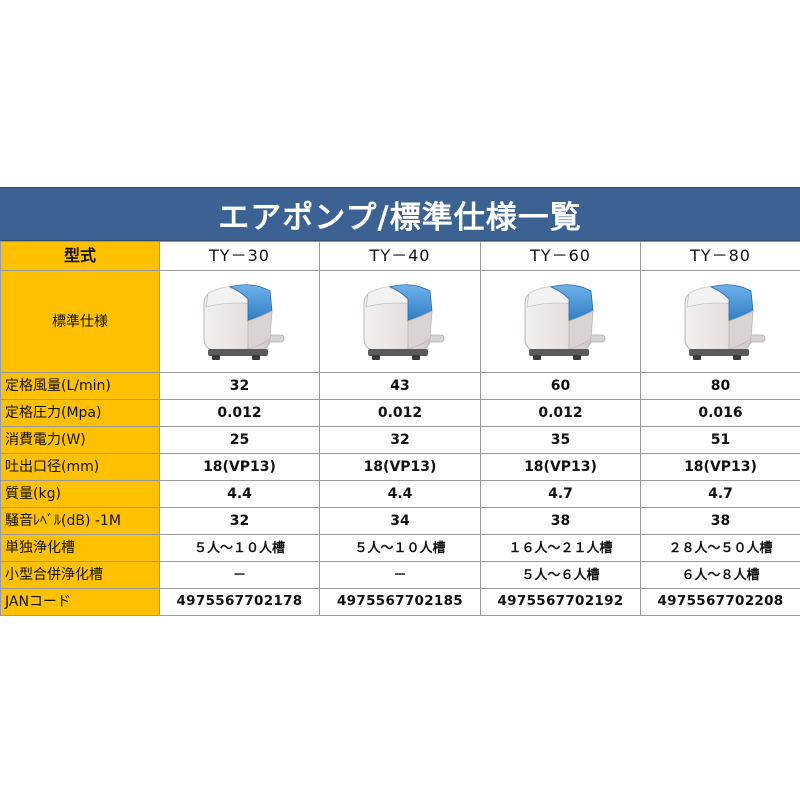  Describe the element at coordinates (720, 256) in the screenshot. I see `model-name: TY－80` at that location.